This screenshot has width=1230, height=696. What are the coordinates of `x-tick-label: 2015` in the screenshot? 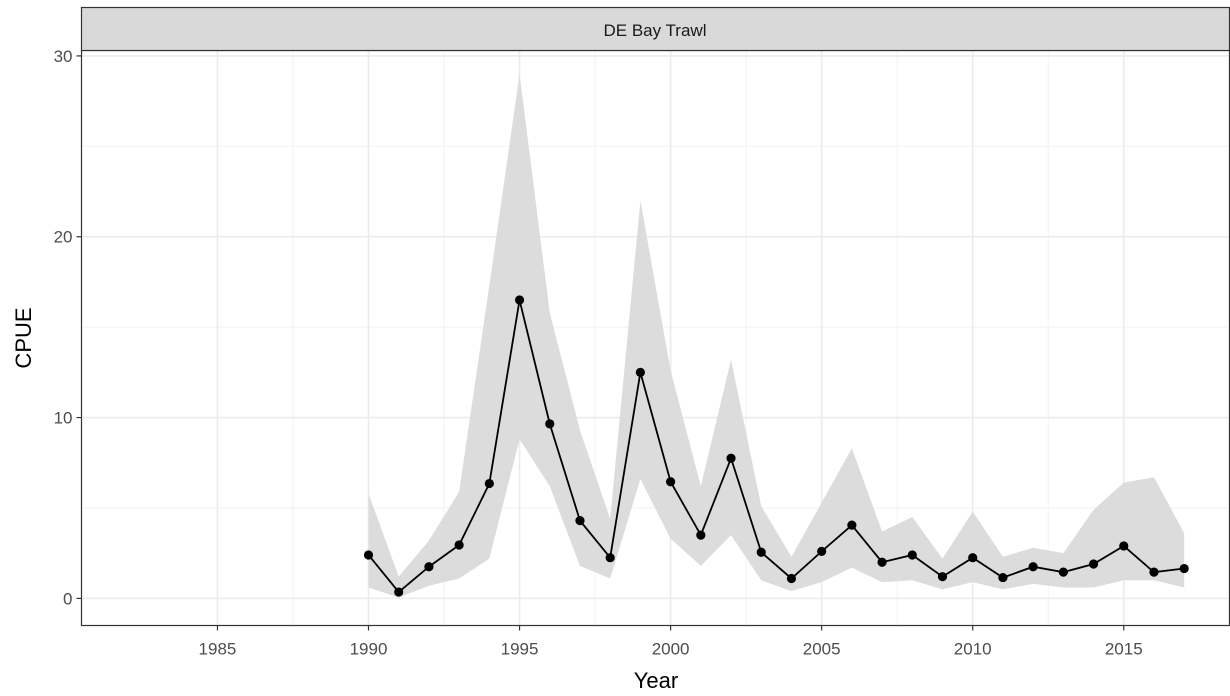 It's located at (1124, 649).